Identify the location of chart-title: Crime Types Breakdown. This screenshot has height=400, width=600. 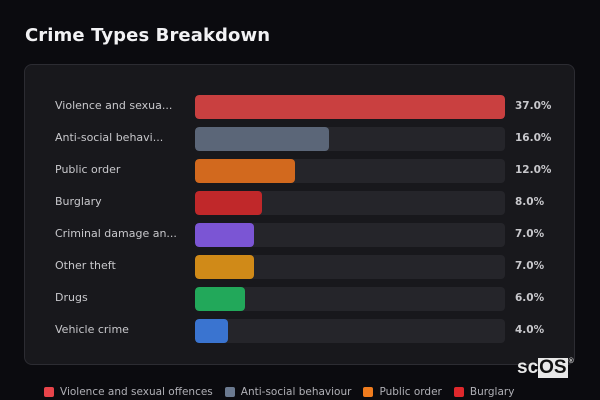
(148, 35).